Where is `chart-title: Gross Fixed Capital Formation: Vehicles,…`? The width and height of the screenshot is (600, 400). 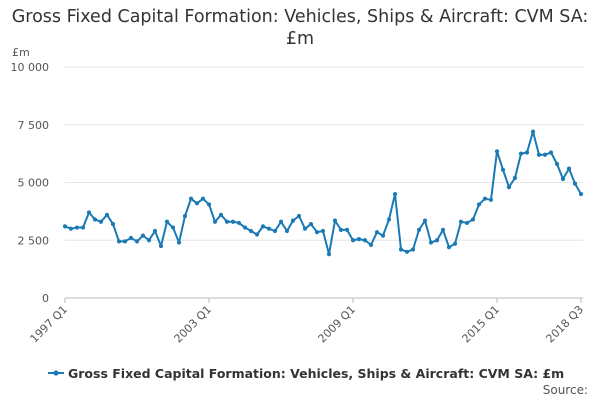
chart-title: Gross Fixed Capital Formation: Vehicles,… is located at coordinates (300, 28).